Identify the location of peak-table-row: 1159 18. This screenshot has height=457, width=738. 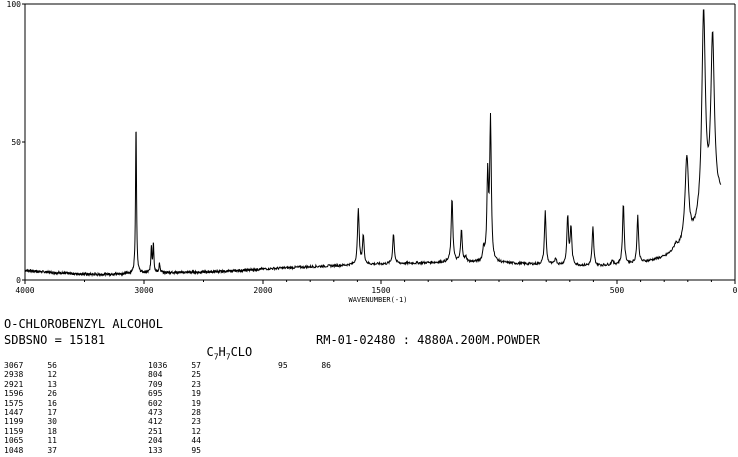
(30, 431).